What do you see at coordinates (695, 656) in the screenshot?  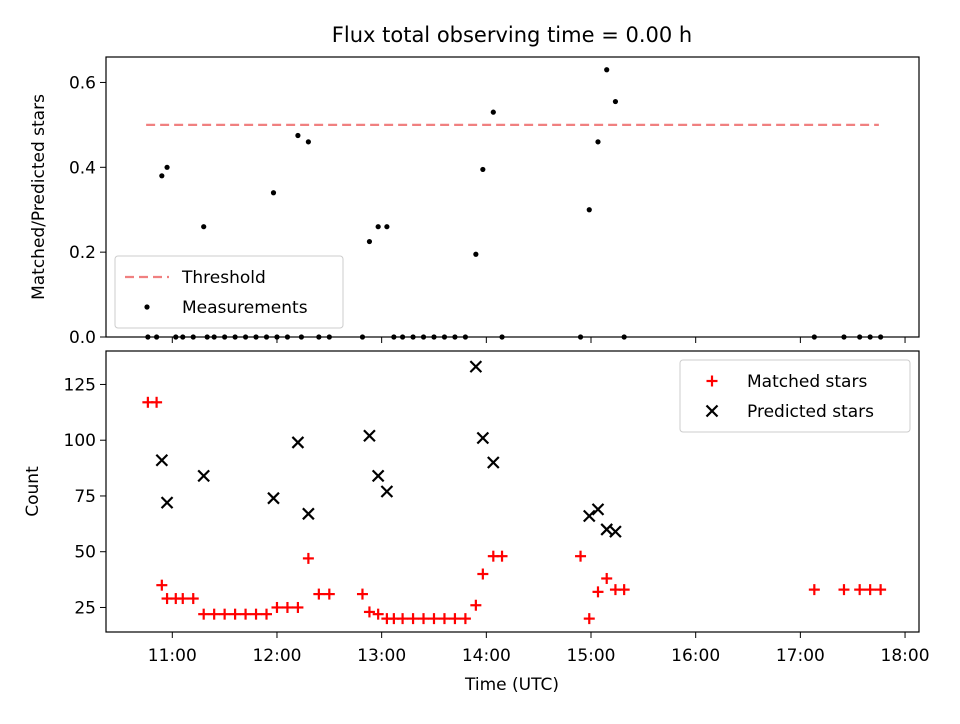 I see `x-tick-label: 16:00` at bounding box center [695, 656].